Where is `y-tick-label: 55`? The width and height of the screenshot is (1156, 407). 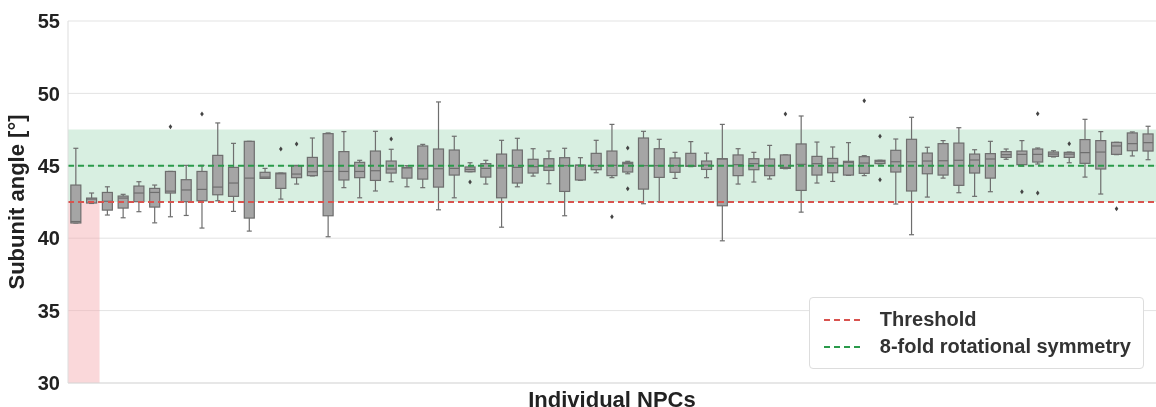
y-tick-label: 55 is located at coordinates (48, 21).